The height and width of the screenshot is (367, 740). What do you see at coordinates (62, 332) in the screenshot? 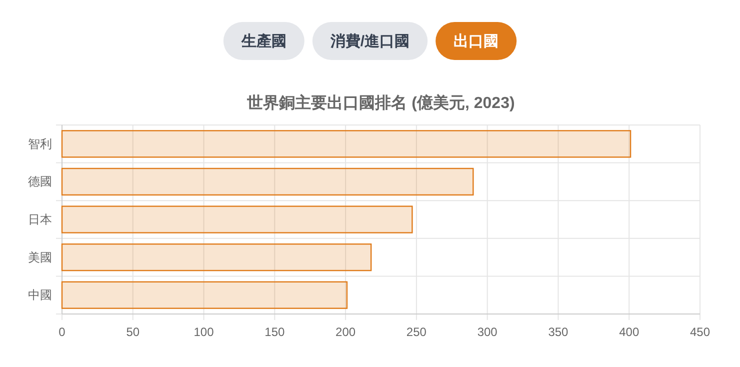
I see `x-tick-label: 0` at bounding box center [62, 332].